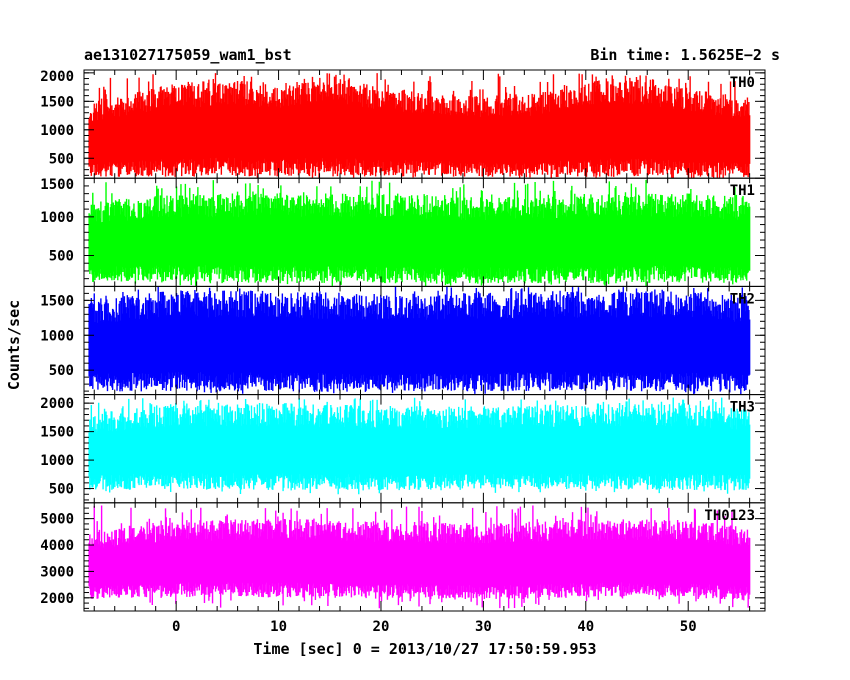 This screenshot has height=680, width=850. Describe the element at coordinates (483, 627) in the screenshot. I see `x-tick-label: 30` at that location.